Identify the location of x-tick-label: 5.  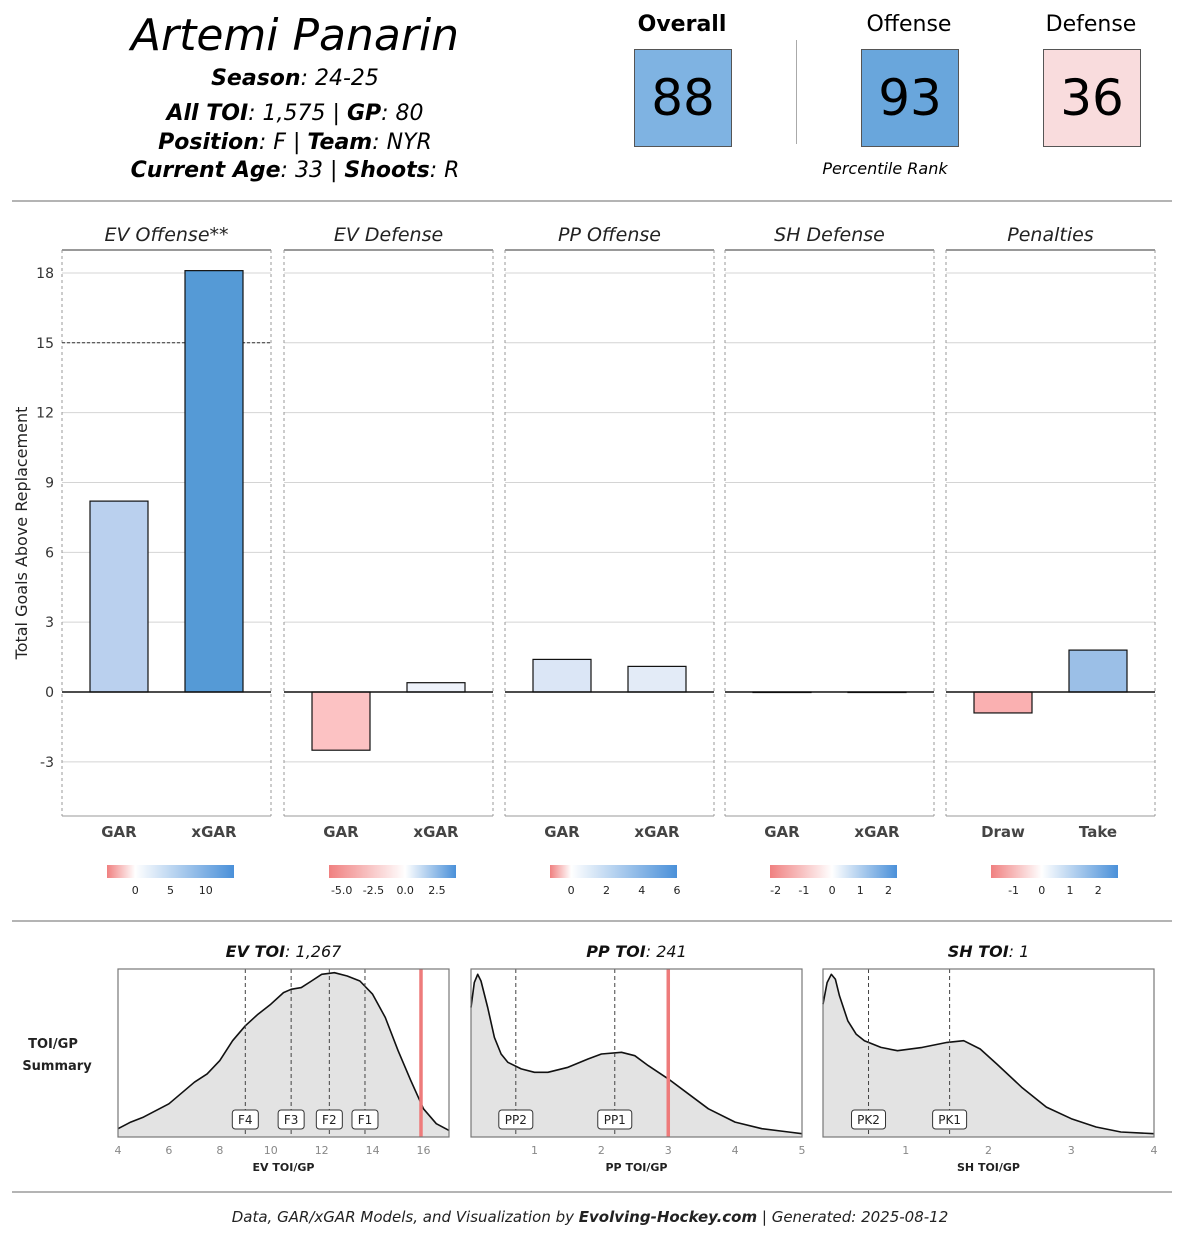
(802, 1150).